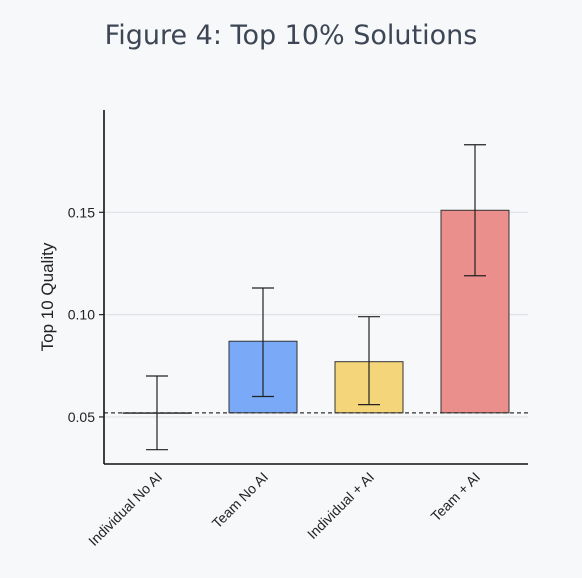  Describe the element at coordinates (340, 505) in the screenshot. I see `x-tick-label: Individual + AI` at that location.